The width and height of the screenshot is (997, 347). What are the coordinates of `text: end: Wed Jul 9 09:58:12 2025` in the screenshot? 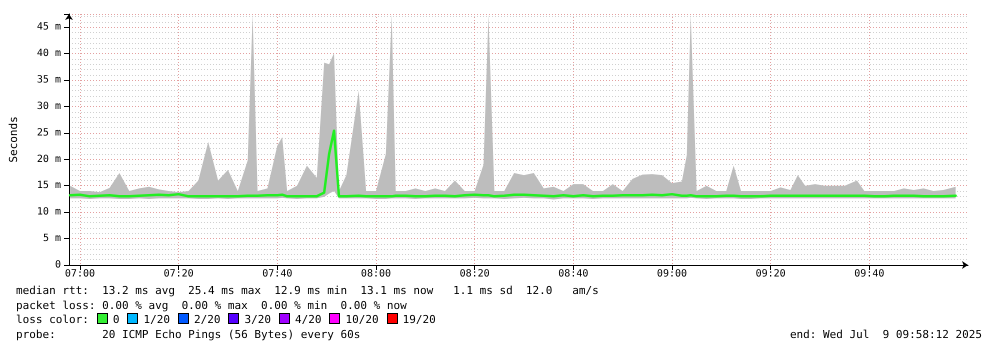 It's located at (886, 335).